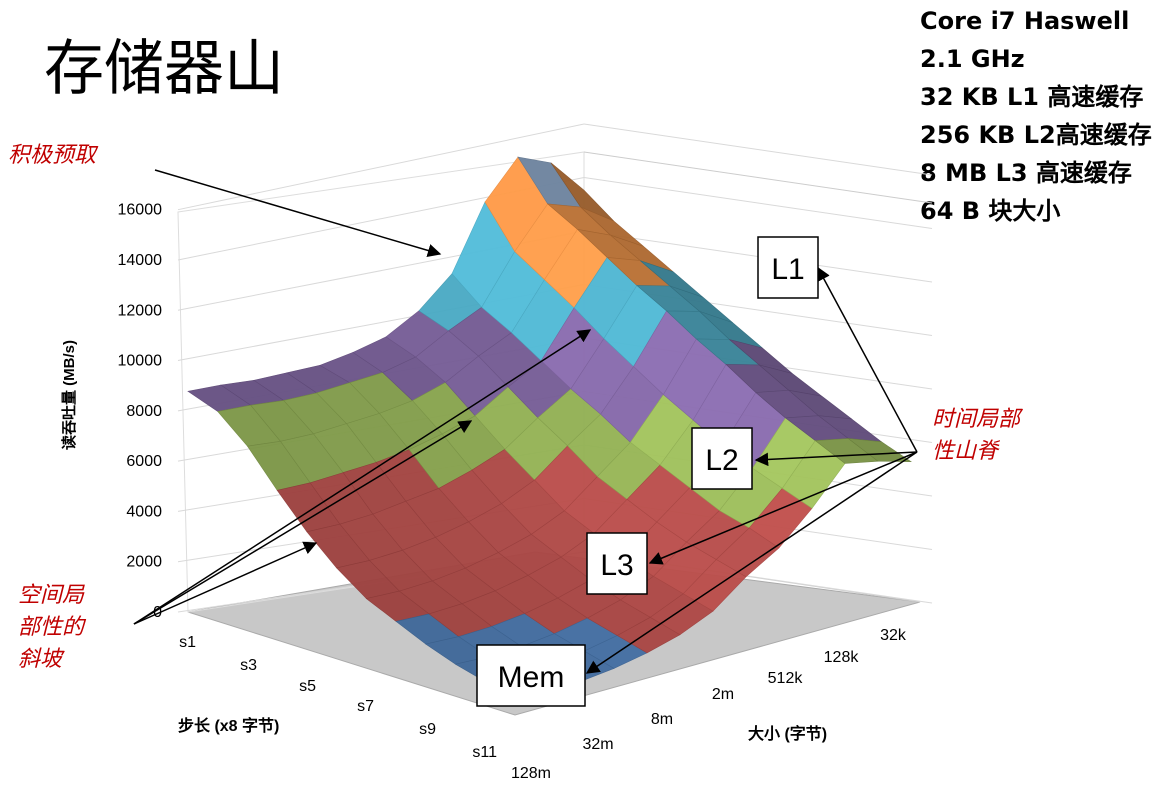 Image resolution: width=1160 pixels, height=807 pixels. I want to click on region-label-text: L2, so click(721, 460).